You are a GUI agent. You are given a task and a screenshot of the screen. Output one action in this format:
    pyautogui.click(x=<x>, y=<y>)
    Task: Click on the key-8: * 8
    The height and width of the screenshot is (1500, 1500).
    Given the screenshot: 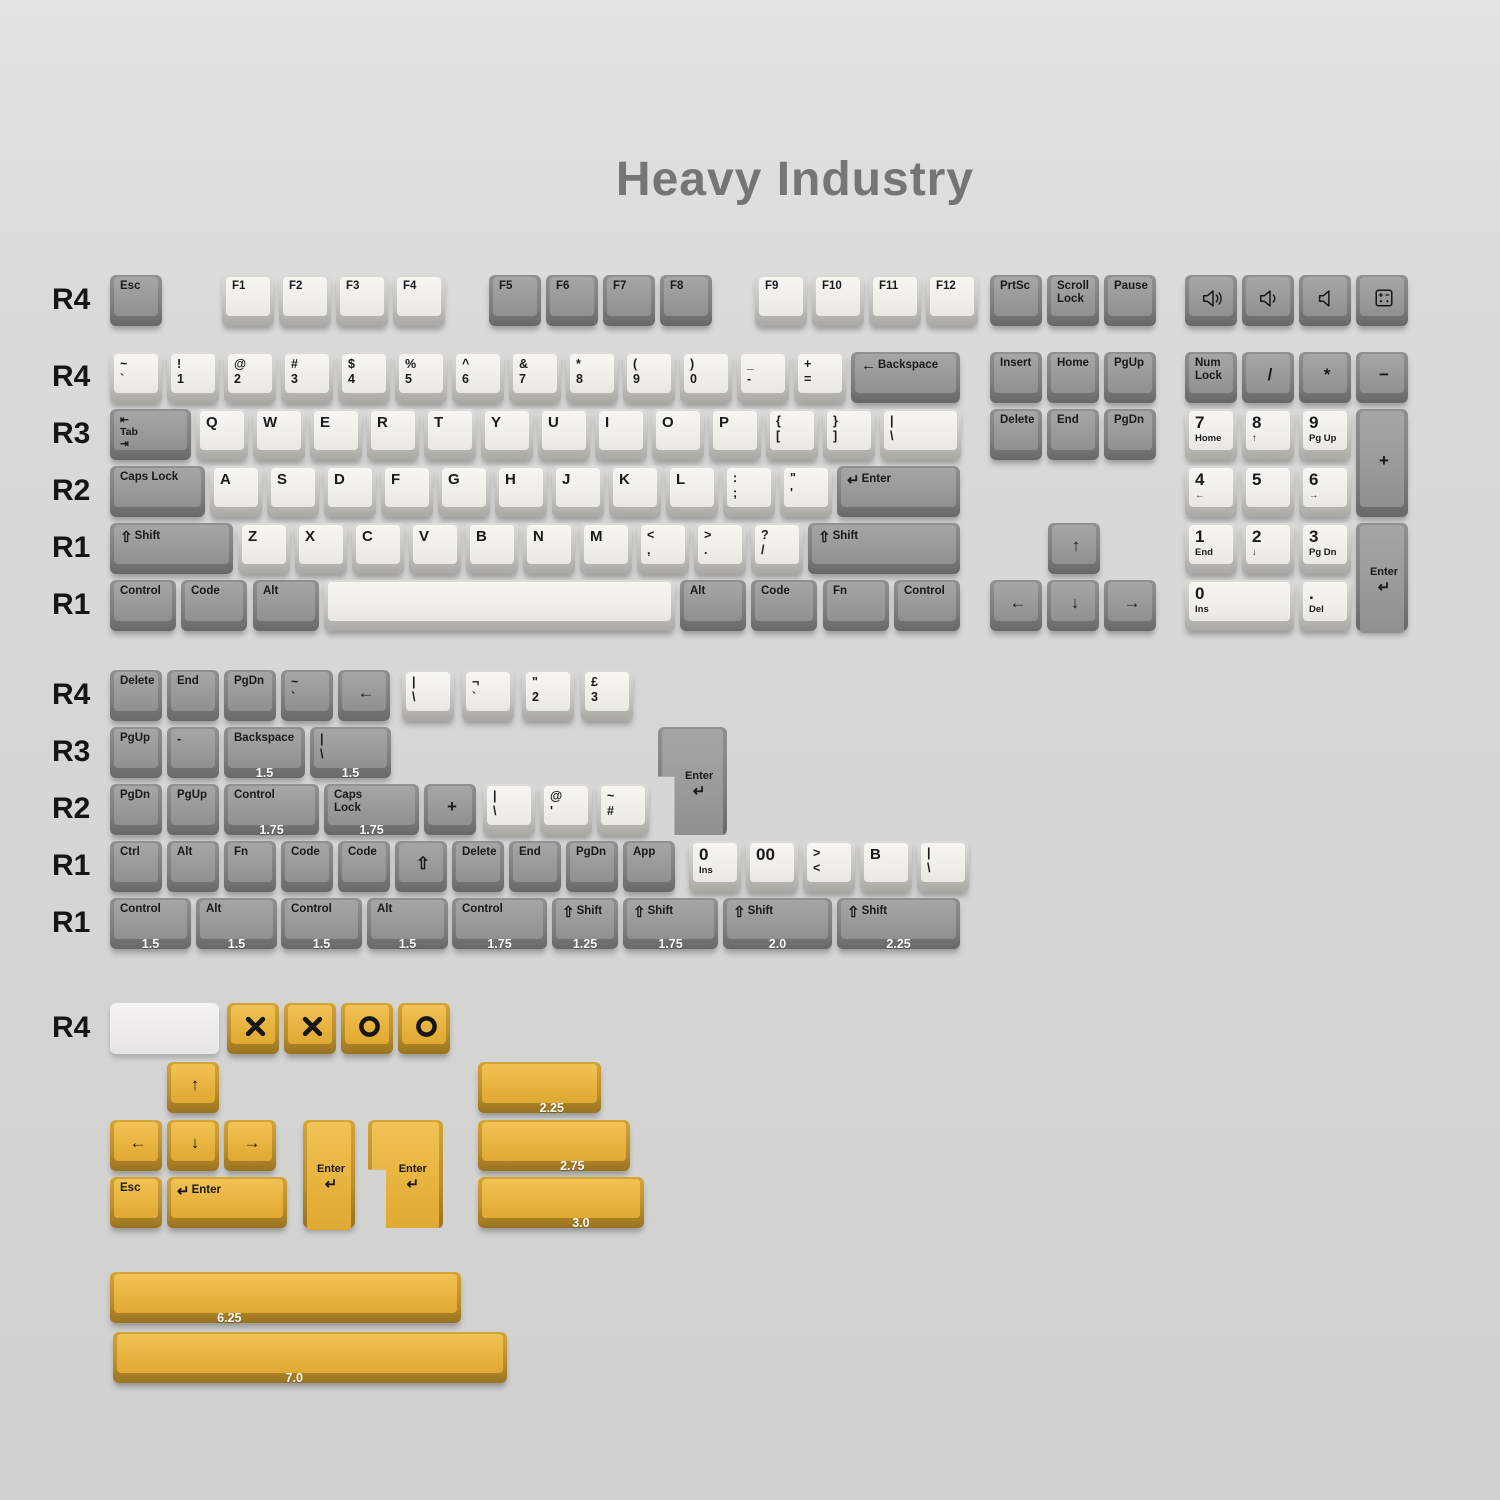 What is the action you would take?
    pyautogui.click(x=592, y=377)
    